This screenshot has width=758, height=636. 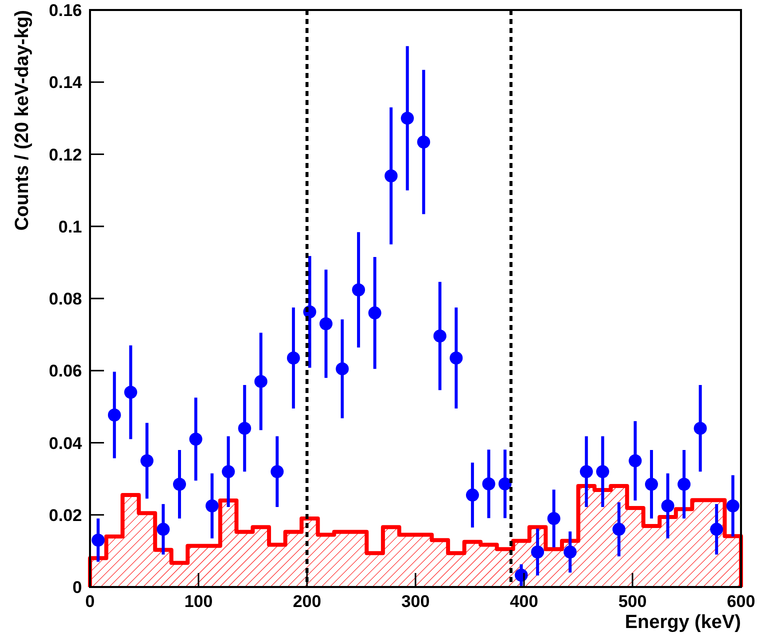 I want to click on x-tick-label: 400, so click(x=524, y=601).